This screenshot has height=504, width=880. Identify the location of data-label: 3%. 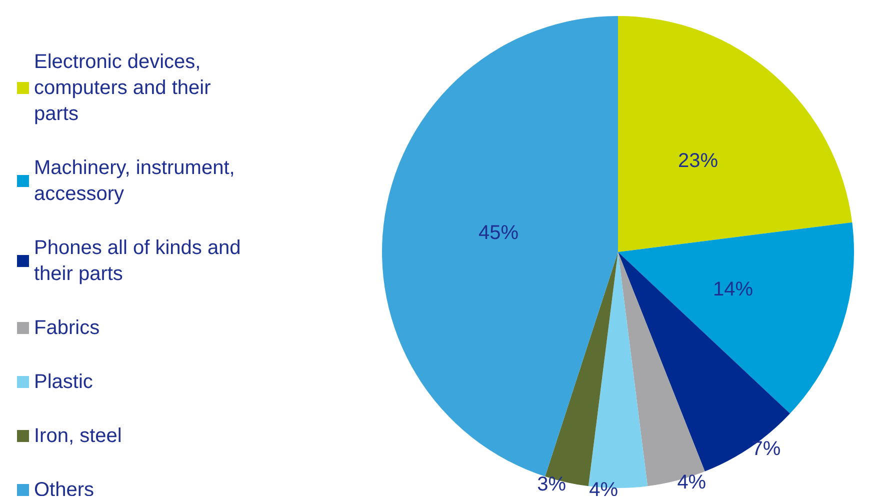
(551, 484).